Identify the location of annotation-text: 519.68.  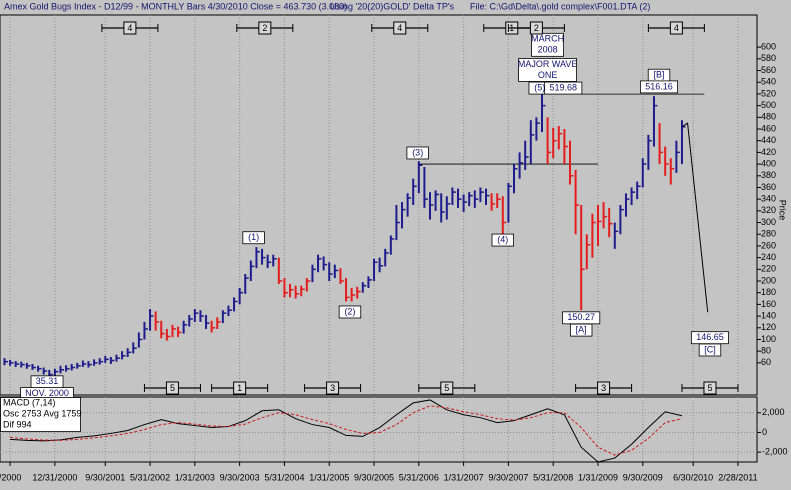
(564, 87).